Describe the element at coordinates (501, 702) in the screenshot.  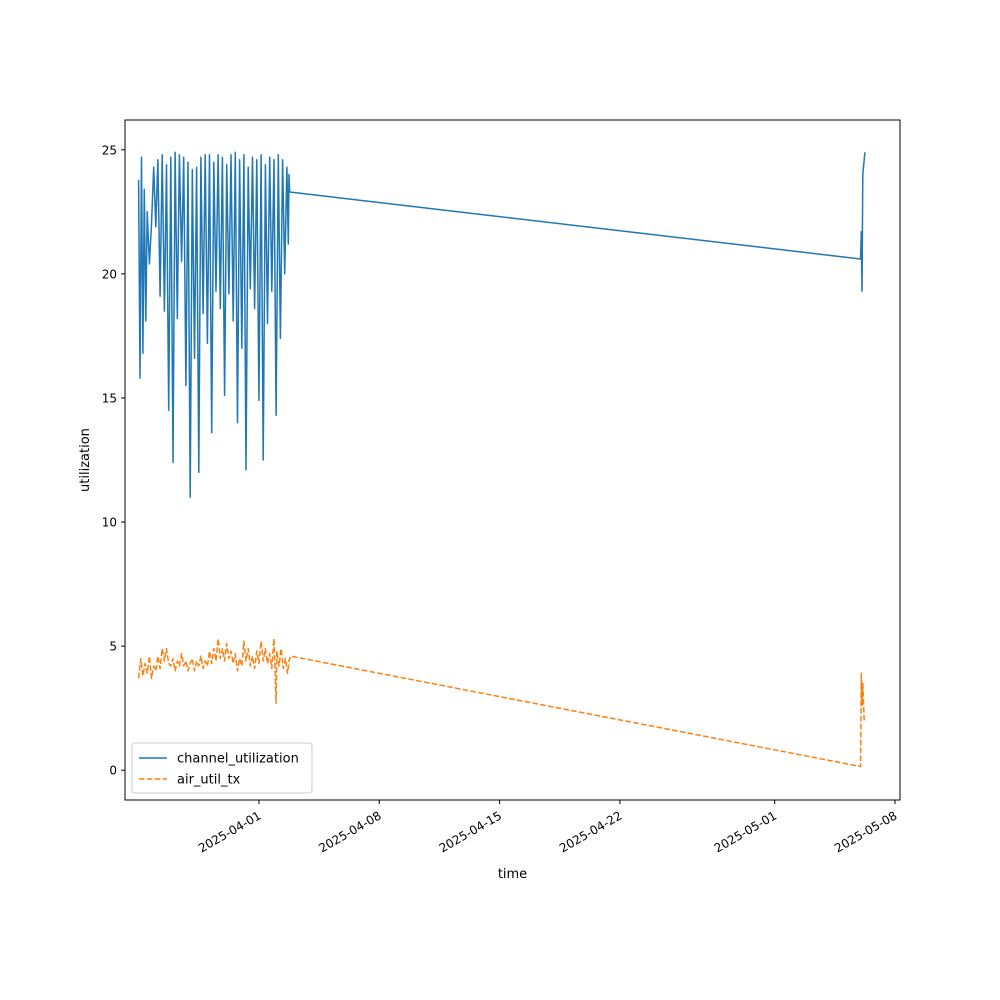
I see `series-line-air_util_tx` at that location.